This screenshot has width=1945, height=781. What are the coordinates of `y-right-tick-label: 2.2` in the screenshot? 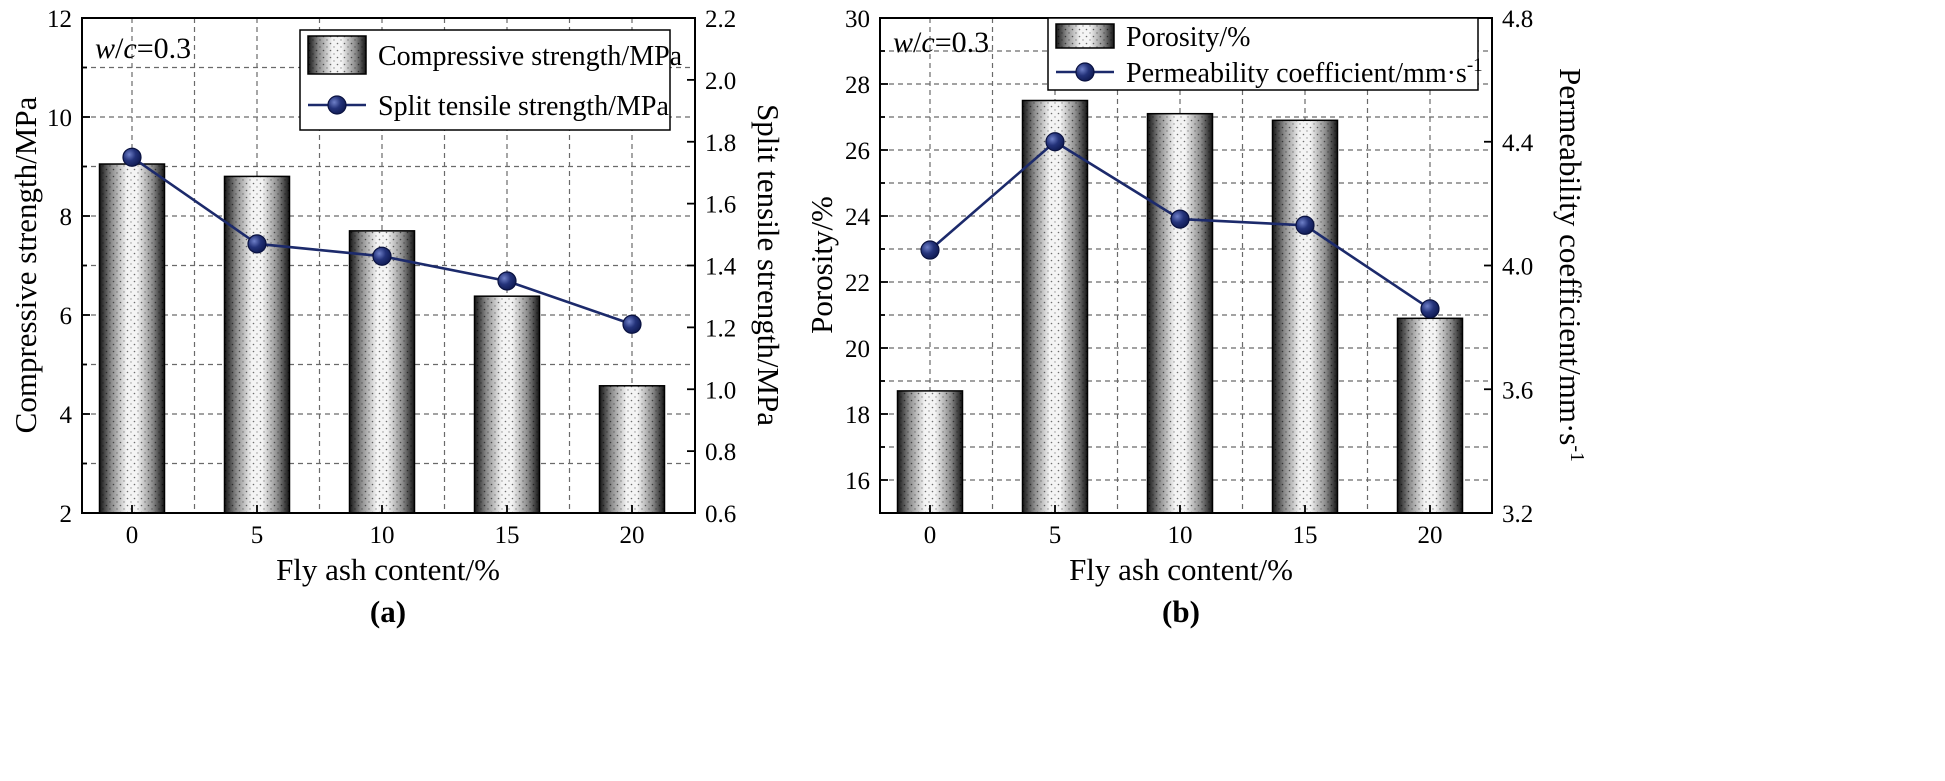 It's located at (720, 19).